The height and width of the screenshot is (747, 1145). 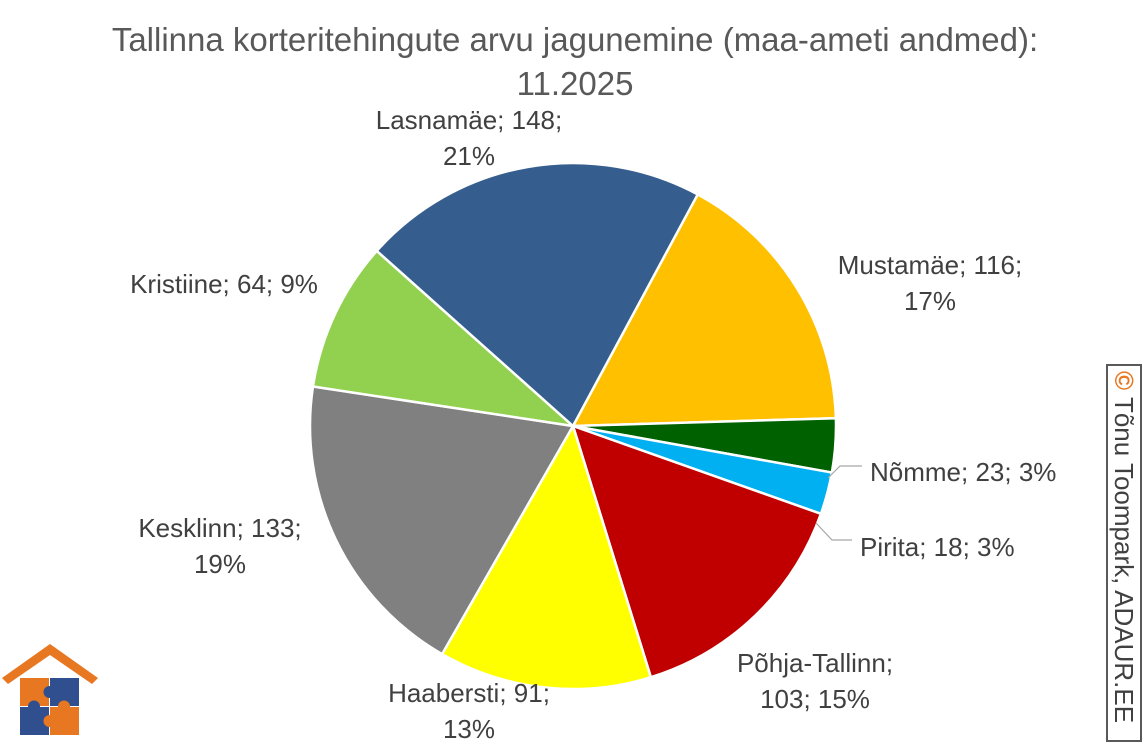 What do you see at coordinates (697, 551) in the screenshot?
I see `pie-slice-põhja-tallinn` at bounding box center [697, 551].